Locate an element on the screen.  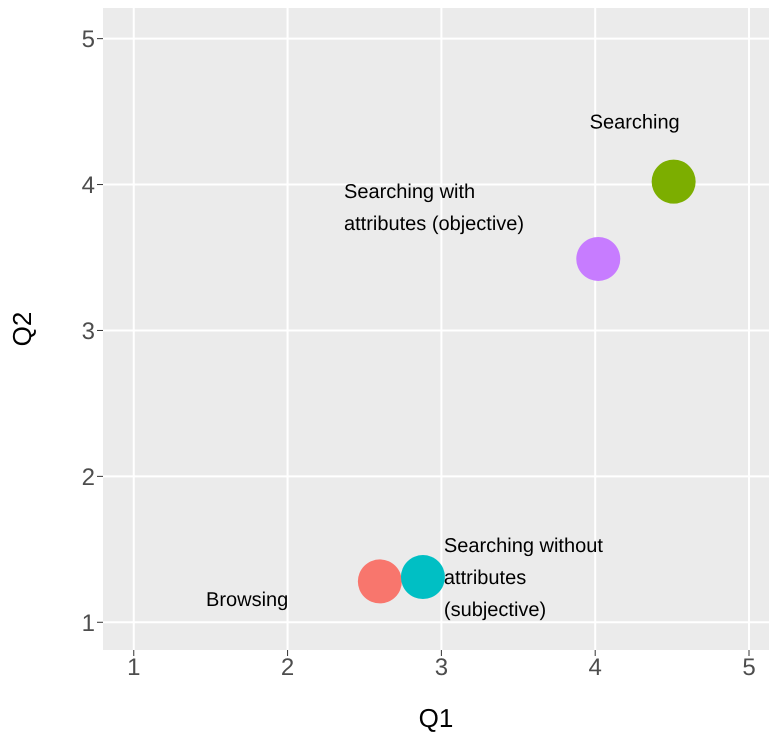
x-axis-title: Q1 is located at coordinates (436, 718).